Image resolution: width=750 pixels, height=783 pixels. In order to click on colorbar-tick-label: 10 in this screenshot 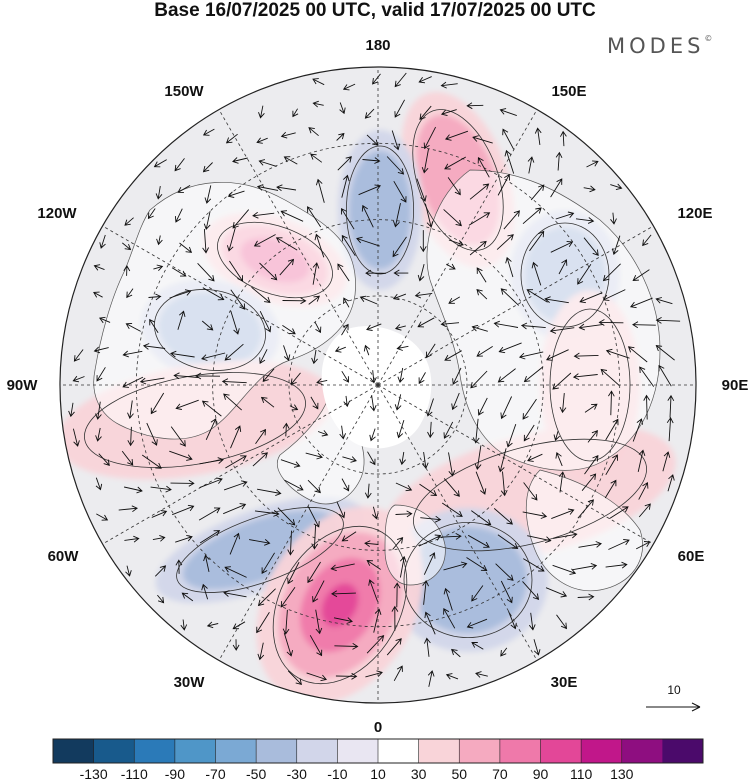, I will do `click(378, 774)`.